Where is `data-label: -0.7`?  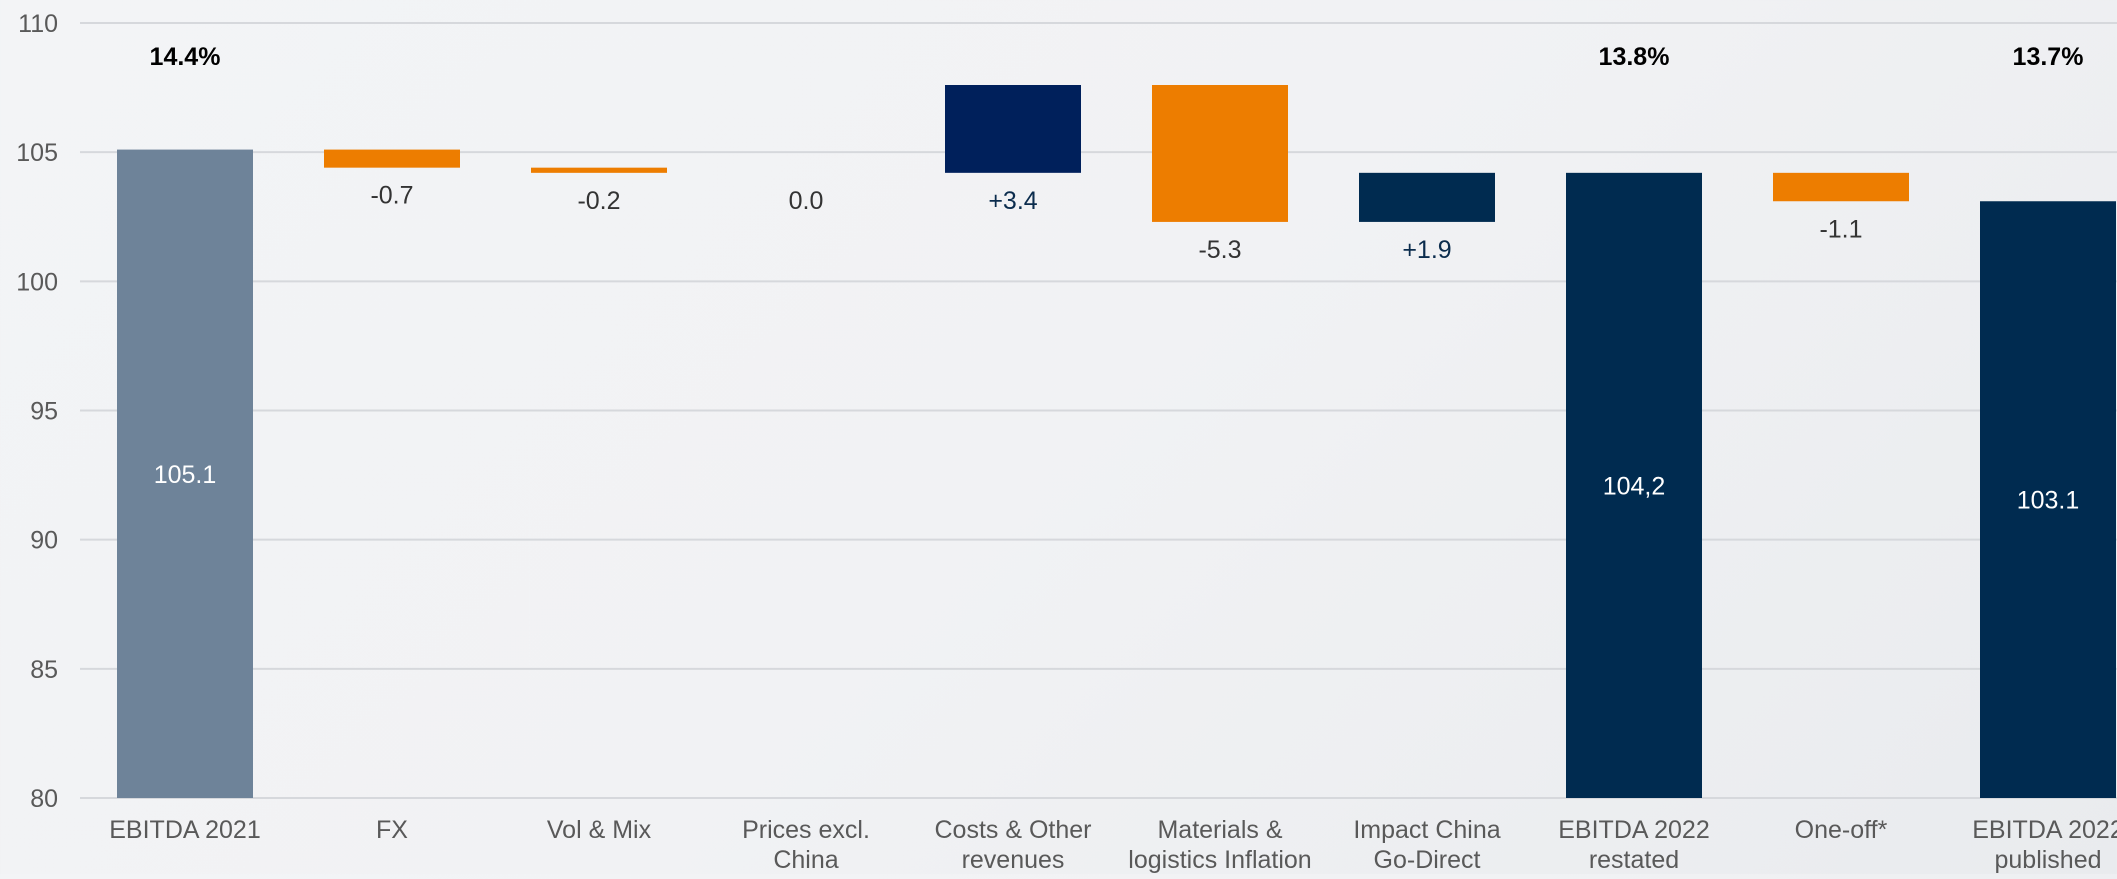
data-label: -0.7 is located at coordinates (391, 196).